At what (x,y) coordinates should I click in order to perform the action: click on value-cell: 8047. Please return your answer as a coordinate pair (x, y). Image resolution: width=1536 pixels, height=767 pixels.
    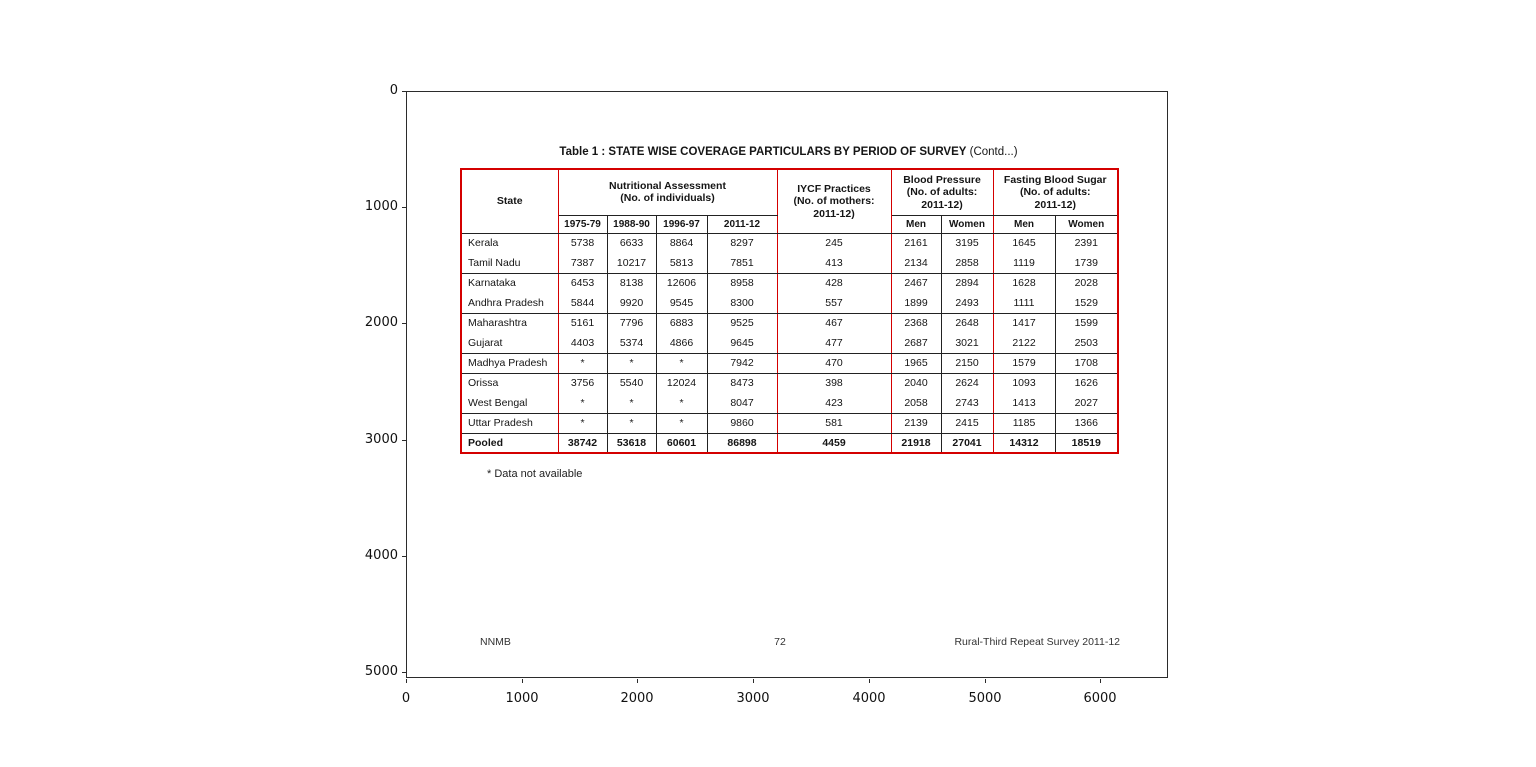
    Looking at the image, I should click on (742, 403).